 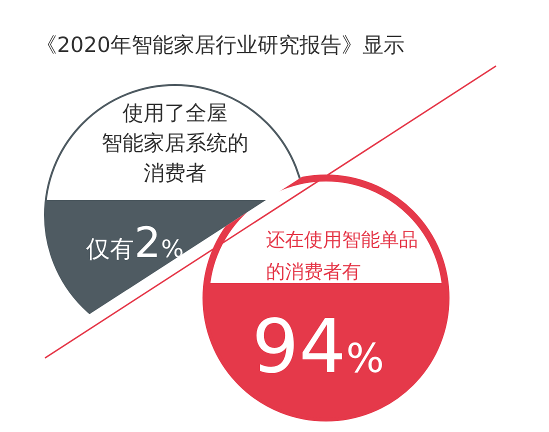 What do you see at coordinates (220, 45) in the screenshot?
I see `text: 《2020年智能家居行业研究报告》显示` at bounding box center [220, 45].